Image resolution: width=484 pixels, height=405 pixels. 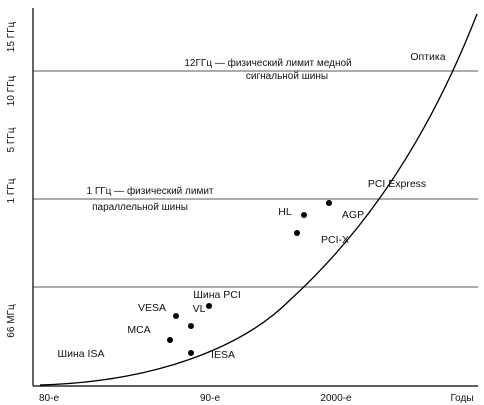 I want to click on y-tick-label: 66 МГц, so click(x=11, y=321).